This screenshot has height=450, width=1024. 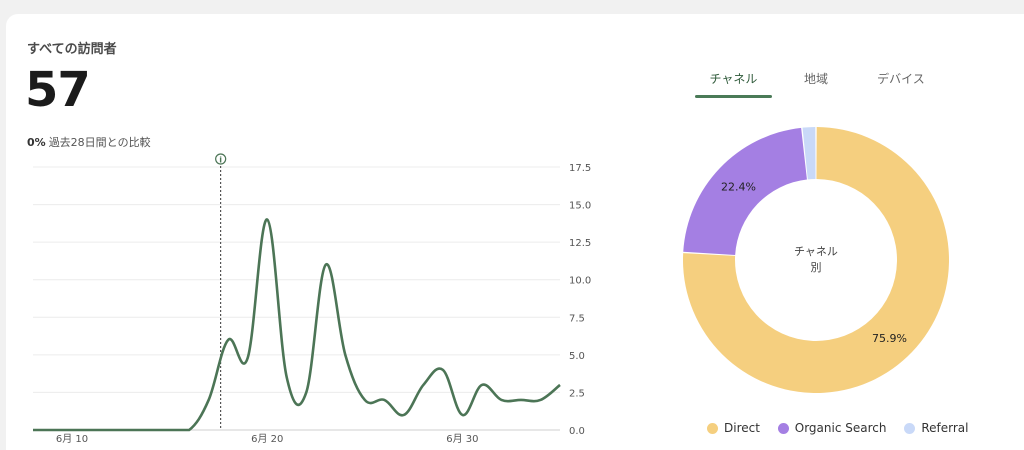 I want to click on tab-region: 地域, so click(x=815, y=79).